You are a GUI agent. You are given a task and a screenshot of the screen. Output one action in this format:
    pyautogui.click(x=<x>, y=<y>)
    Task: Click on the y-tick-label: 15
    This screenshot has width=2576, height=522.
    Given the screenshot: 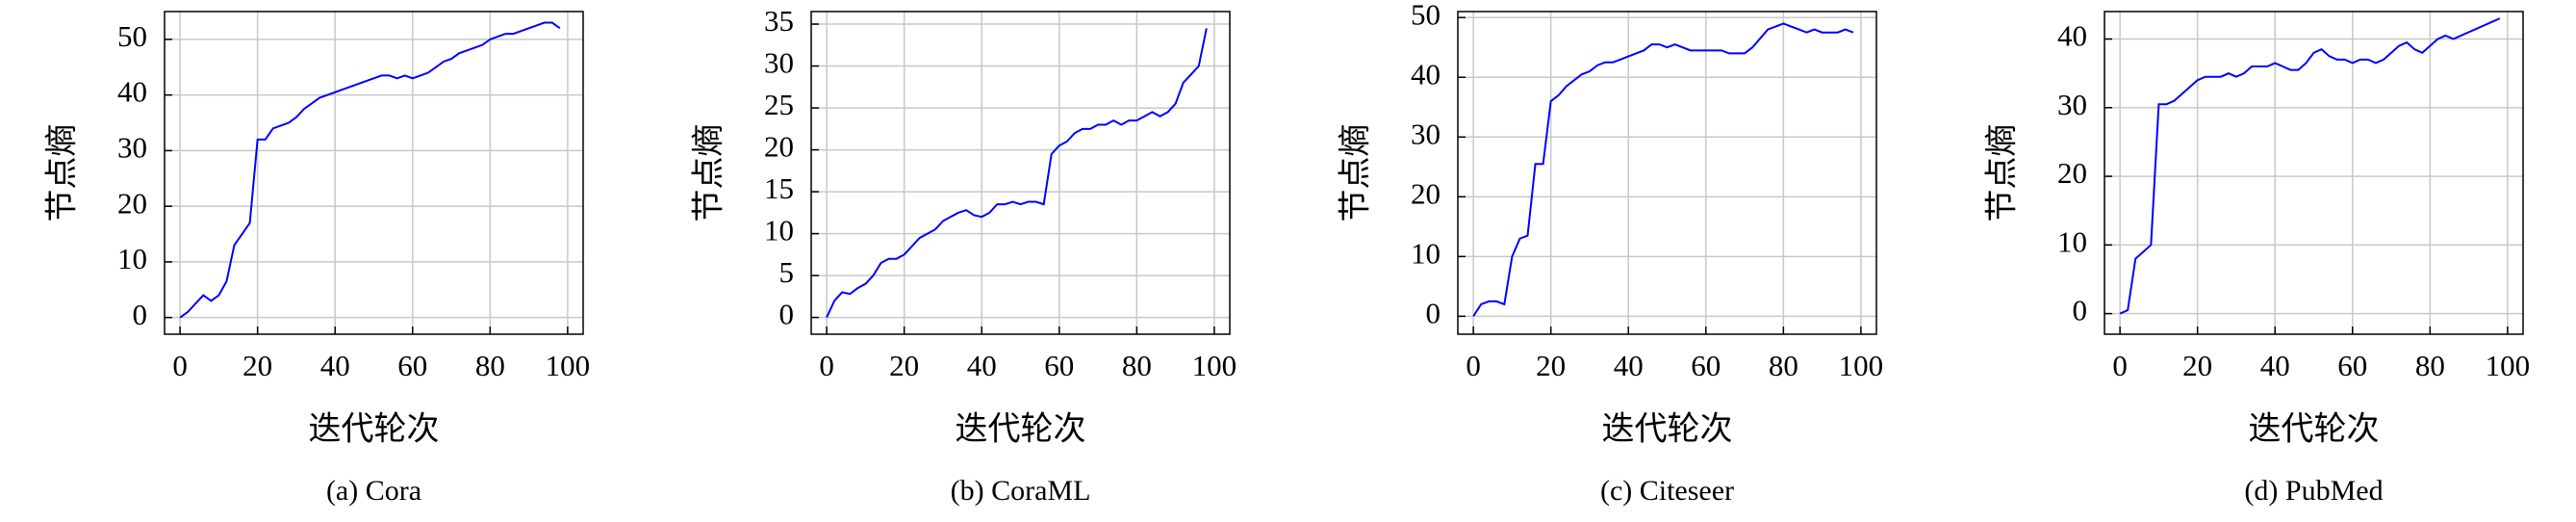 What is the action you would take?
    pyautogui.click(x=779, y=188)
    